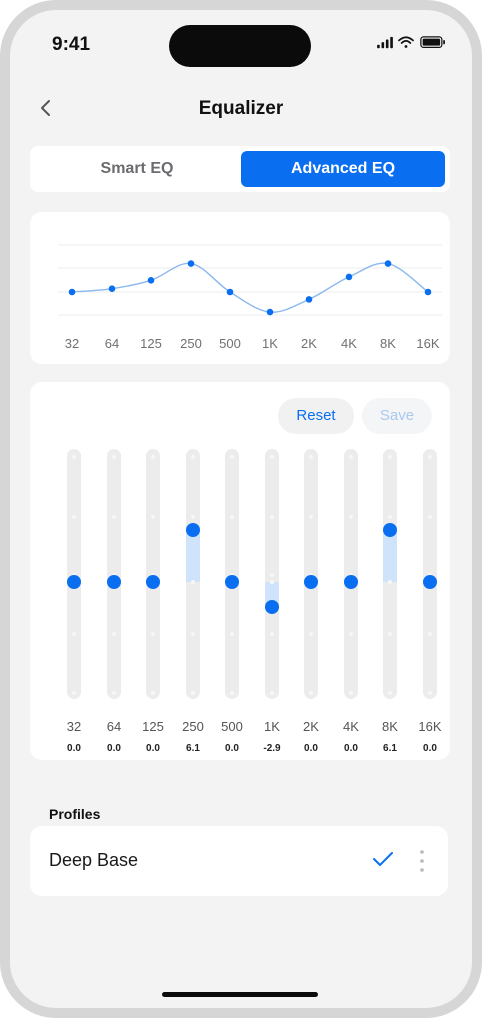 The image size is (482, 1018). I want to click on curve-frequency-label: 32, so click(72, 343).